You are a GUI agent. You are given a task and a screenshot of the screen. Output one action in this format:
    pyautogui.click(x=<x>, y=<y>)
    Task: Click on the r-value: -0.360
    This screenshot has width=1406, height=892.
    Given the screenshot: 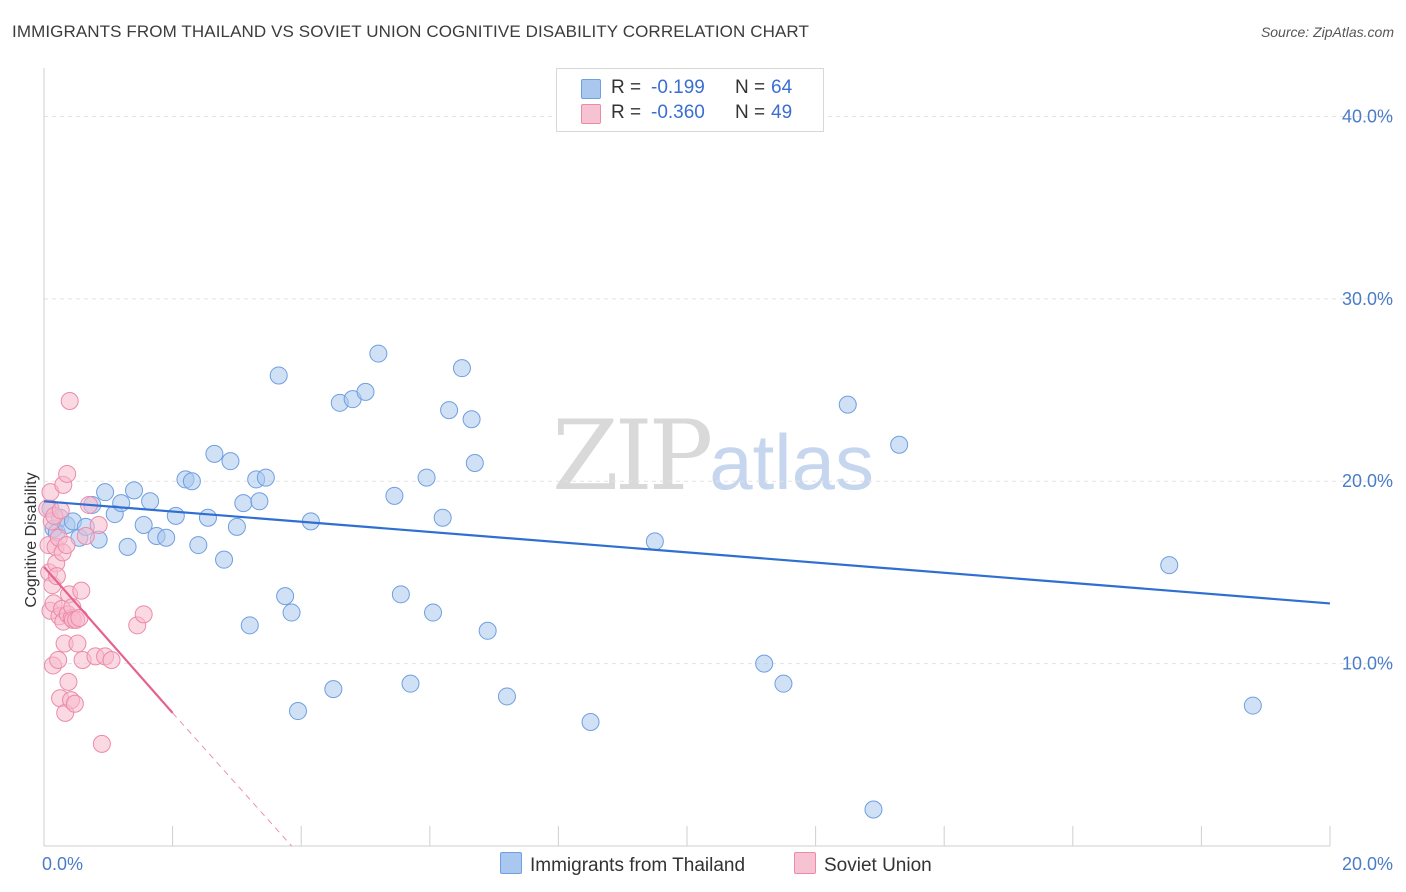 What is the action you would take?
    pyautogui.click(x=678, y=112)
    